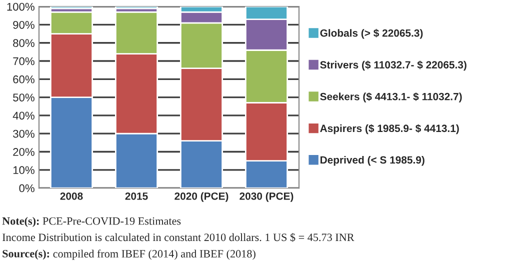 The height and width of the screenshot is (263, 520). Describe the element at coordinates (391, 97) in the screenshot. I see `legend-label: Seekers ($ 4413.1- $ 11032.7)` at that location.